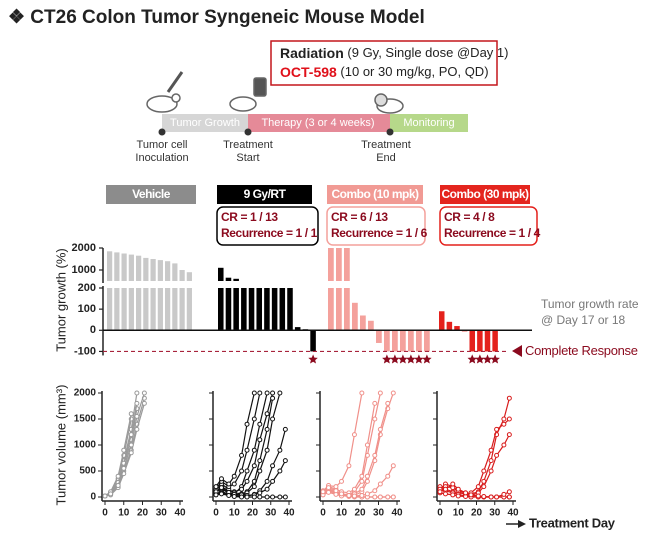  Describe the element at coordinates (216, 17) in the screenshot. I see `title: ❖ CT26 Colon Tumor Syngeneic Mouse Model` at that location.